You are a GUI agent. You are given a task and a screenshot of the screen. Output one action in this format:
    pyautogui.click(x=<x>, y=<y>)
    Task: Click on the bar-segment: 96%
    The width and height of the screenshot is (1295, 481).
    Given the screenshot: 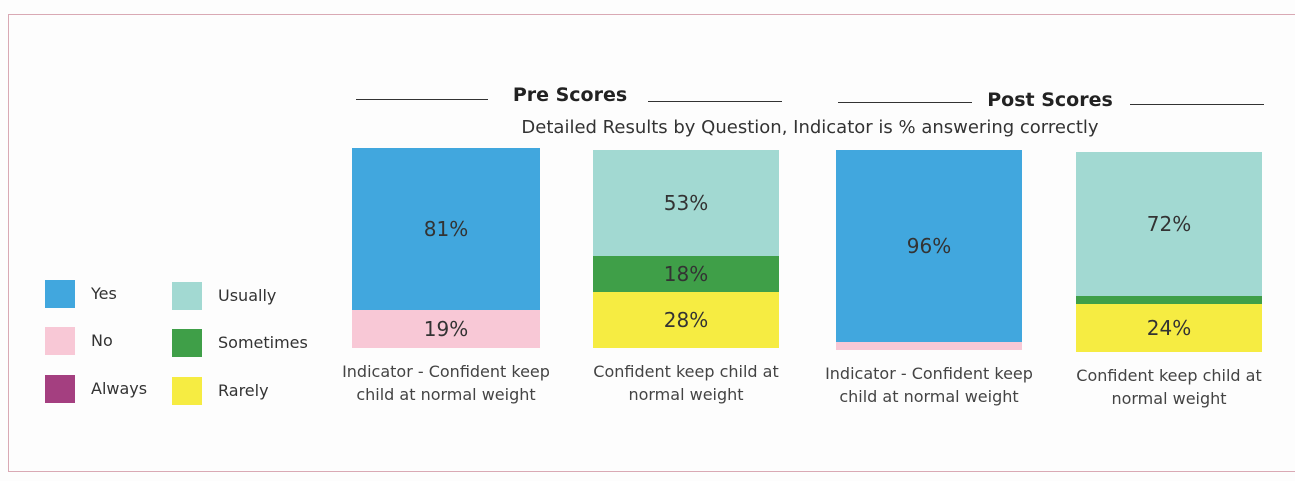 What is the action you would take?
    pyautogui.click(x=929, y=246)
    